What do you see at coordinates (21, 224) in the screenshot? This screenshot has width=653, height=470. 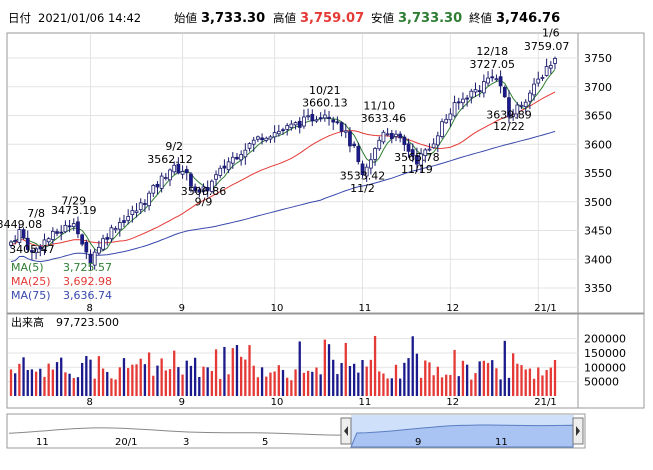 I see `price-annotation: 3449.08` at bounding box center [21, 224].